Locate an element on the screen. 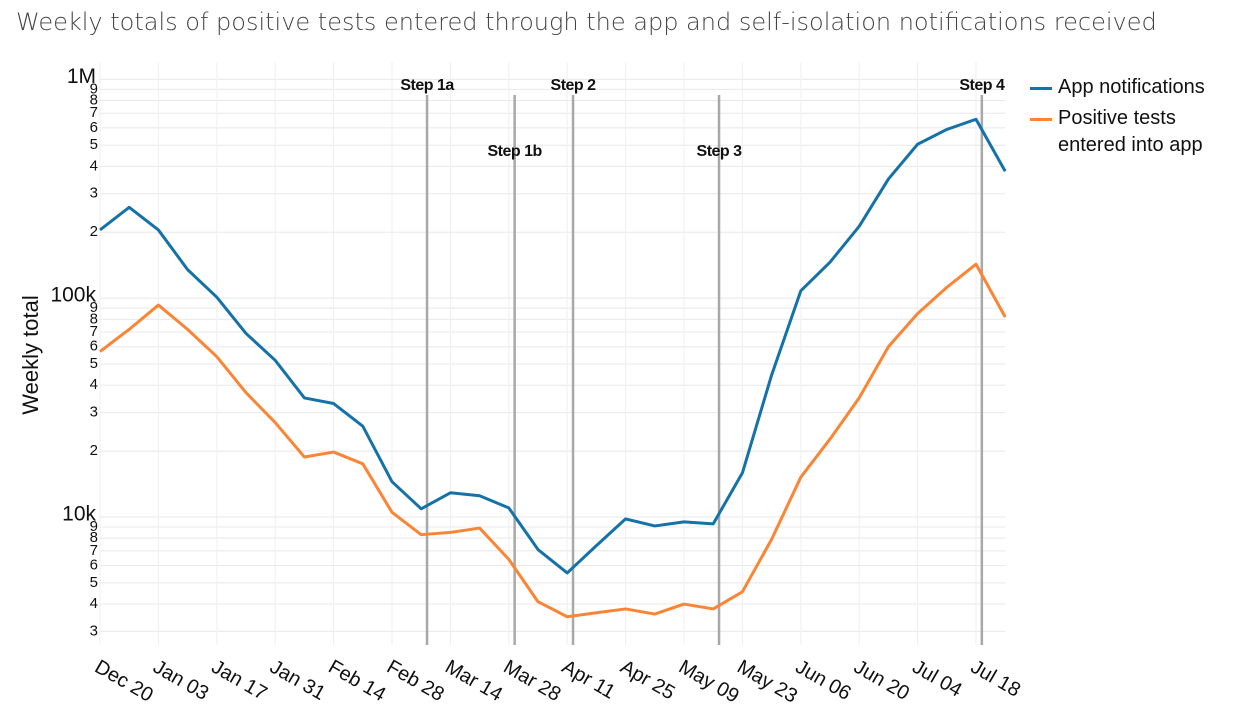 This screenshot has width=1245, height=721. y-tick-label: 100k is located at coordinates (73, 295).